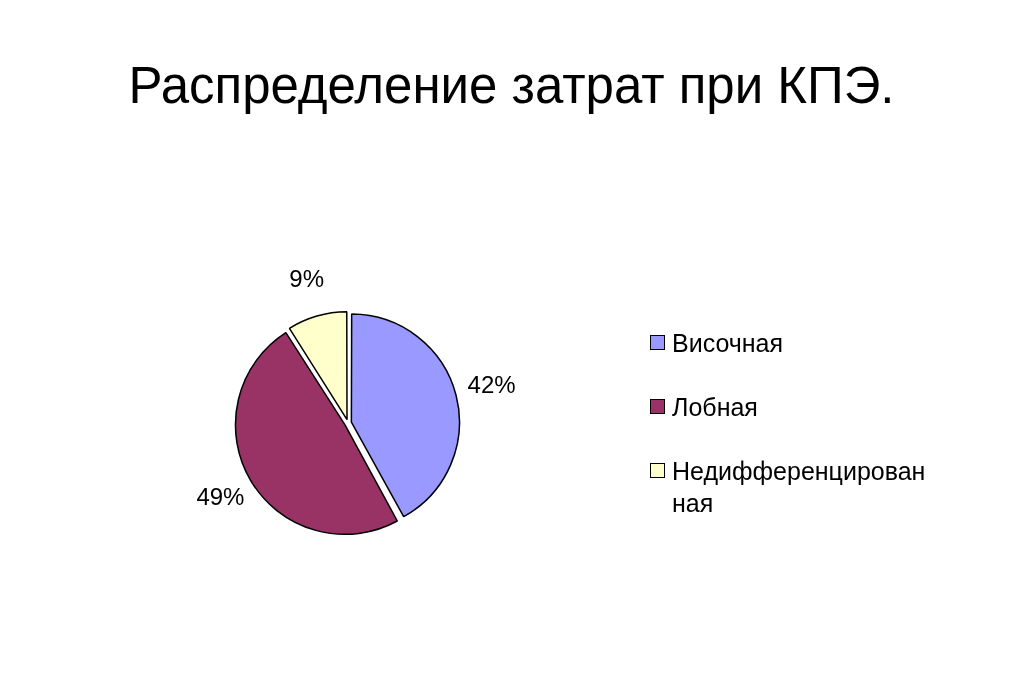 The height and width of the screenshot is (682, 1023). Describe the element at coordinates (306, 279) in the screenshot. I see `data-label: 9%` at that location.